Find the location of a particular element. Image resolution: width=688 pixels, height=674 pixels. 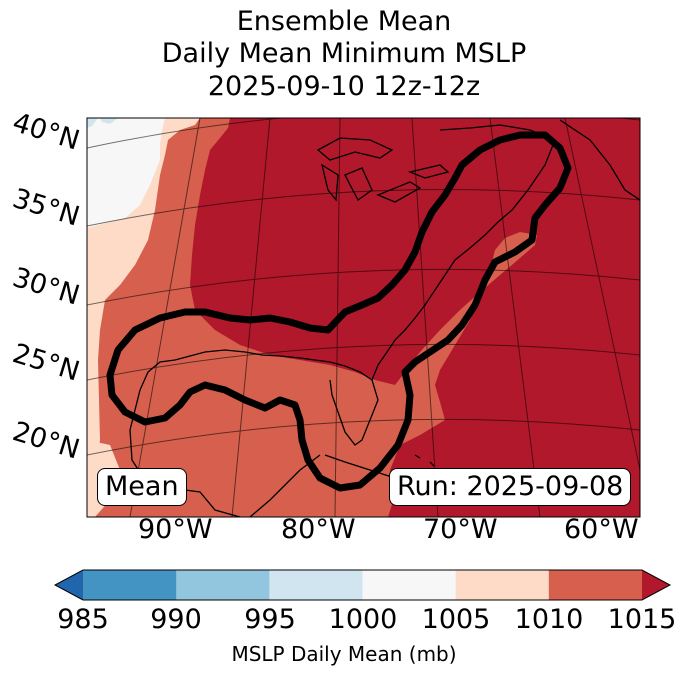

colorbar-outline is located at coordinates (362, 585).